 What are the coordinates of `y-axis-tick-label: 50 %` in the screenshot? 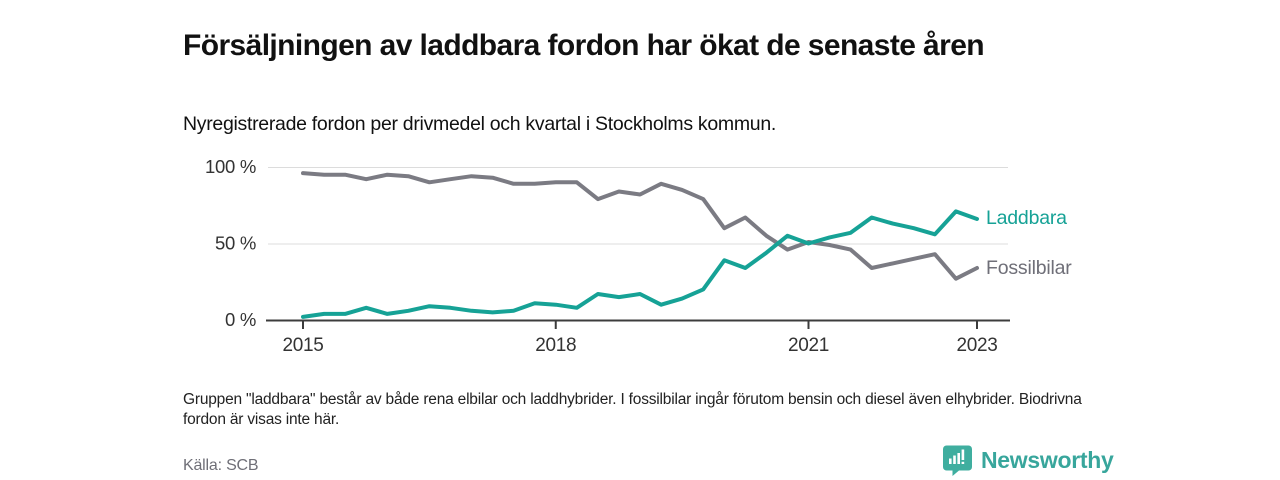 It's located at (235, 243).